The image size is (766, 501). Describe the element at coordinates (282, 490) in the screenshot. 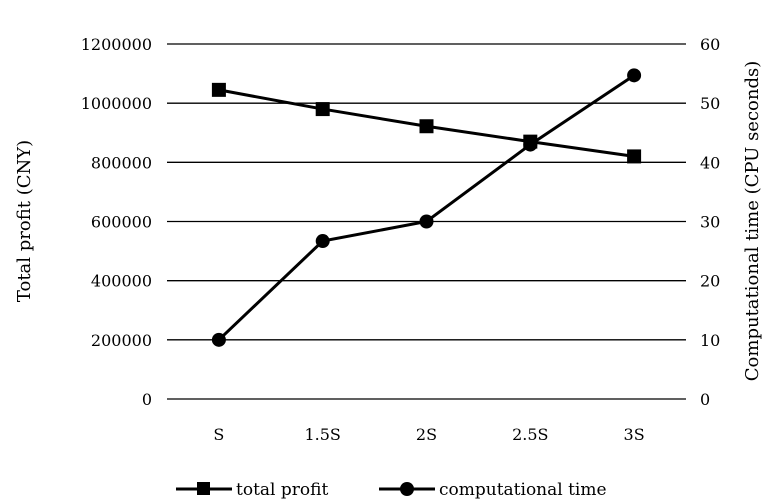

I see `legend-label-total-profit: total profit` at that location.